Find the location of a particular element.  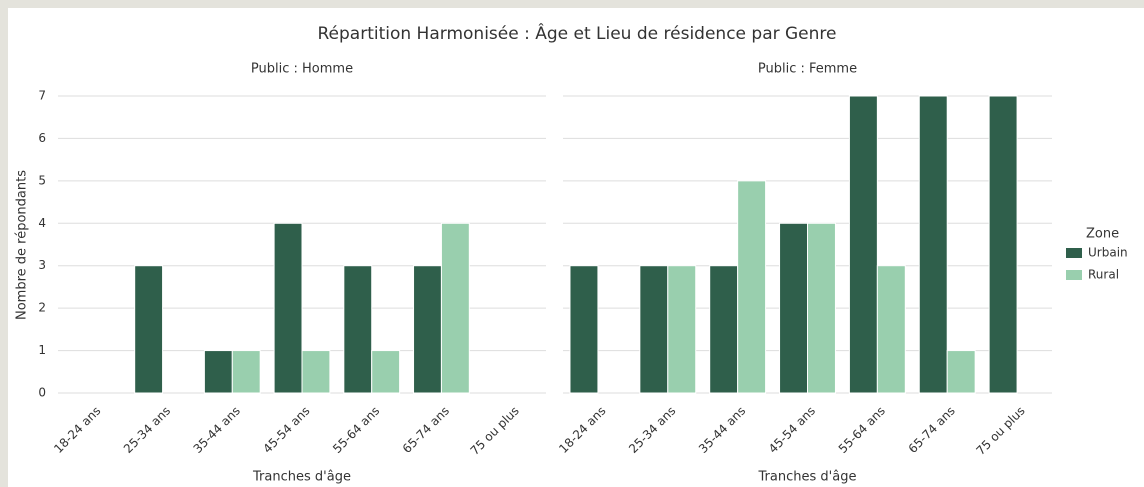

panel-title: Public : Femme is located at coordinates (807, 69).